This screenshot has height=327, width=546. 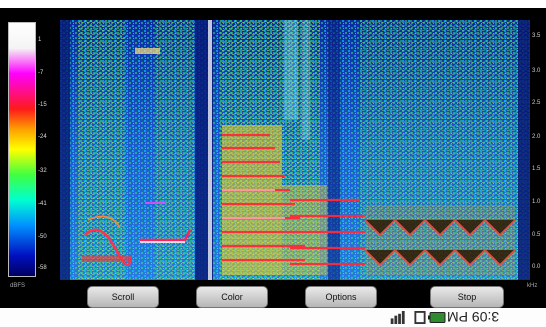 I want to click on top-edge, so click(x=273, y=4).